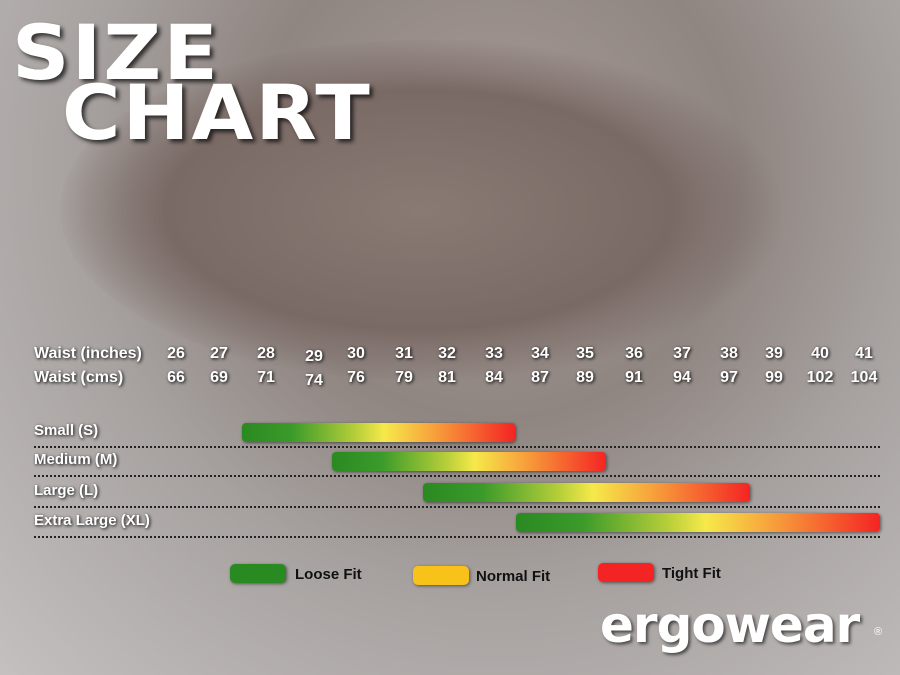 Image resolution: width=900 pixels, height=675 pixels. What do you see at coordinates (494, 377) in the screenshot?
I see `waist-cms-tick: 84` at bounding box center [494, 377].